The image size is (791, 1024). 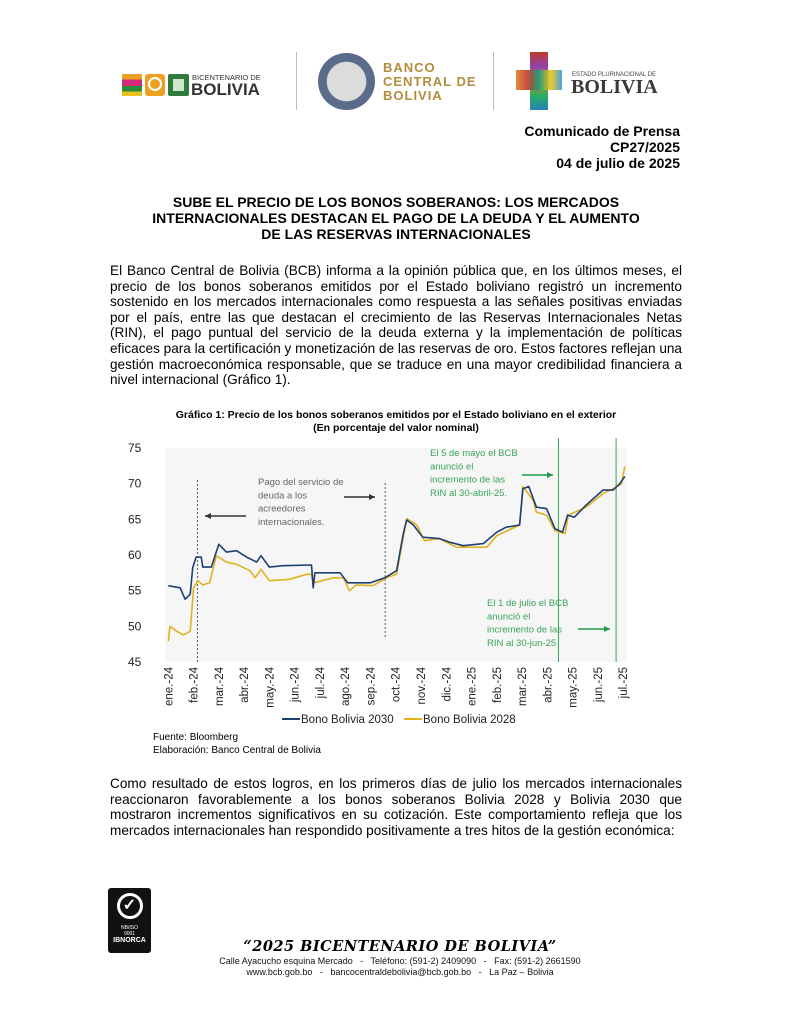 I want to click on x-tick-label: nov.-24, so click(x=422, y=685).